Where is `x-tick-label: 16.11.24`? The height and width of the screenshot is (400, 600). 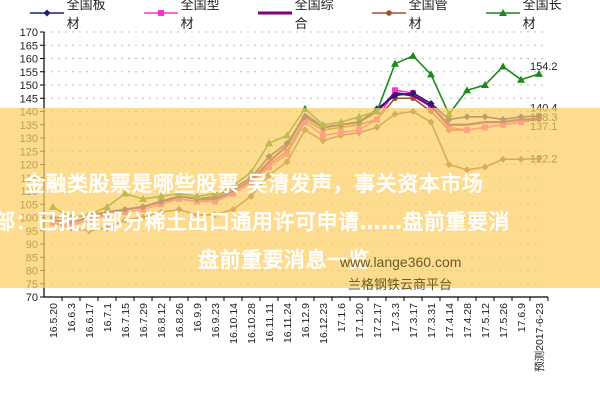 x-tick-label: 16.11.24 is located at coordinates (288, 323).